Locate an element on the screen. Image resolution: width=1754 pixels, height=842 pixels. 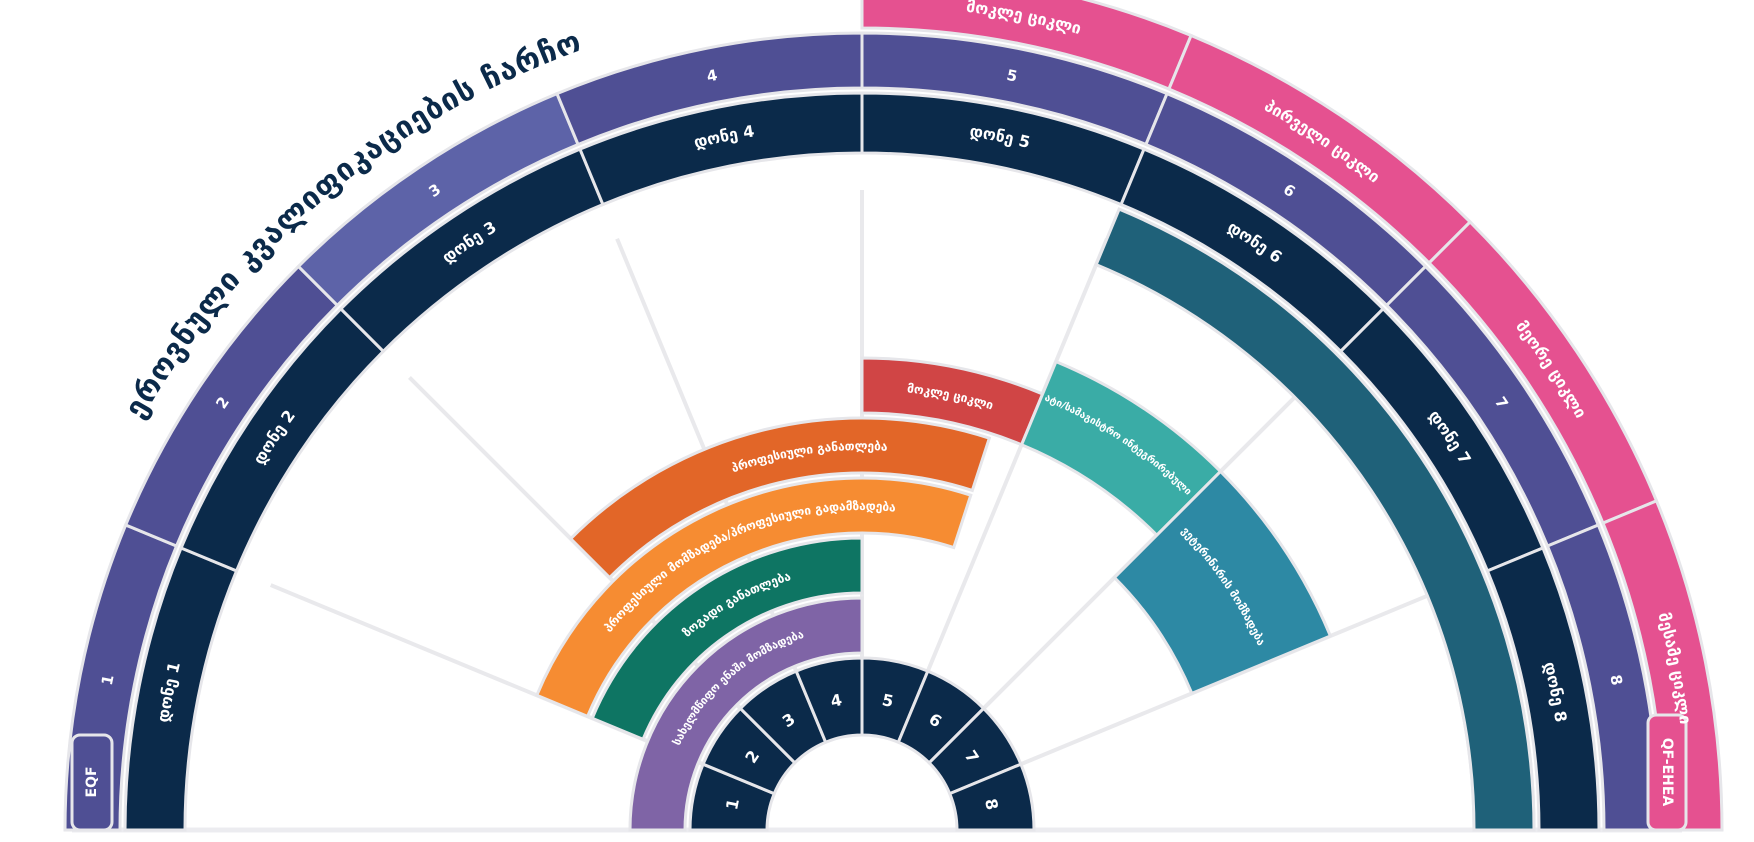
band-vocational-training is located at coordinates (753, 597).